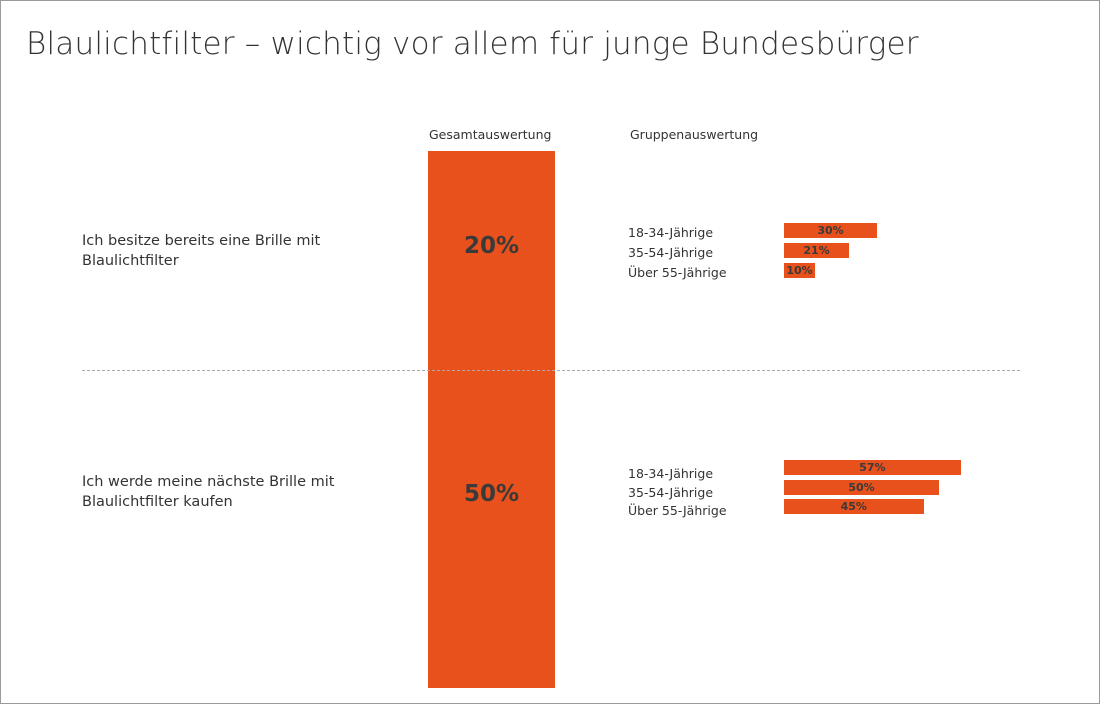 The image size is (1100, 704). I want to click on overall-value-label-2: 50%, so click(491, 494).